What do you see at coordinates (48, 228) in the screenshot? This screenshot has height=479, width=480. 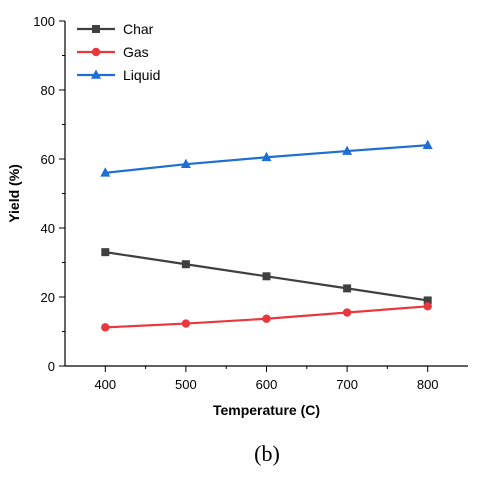 I see `y-tick-label: 40` at bounding box center [48, 228].